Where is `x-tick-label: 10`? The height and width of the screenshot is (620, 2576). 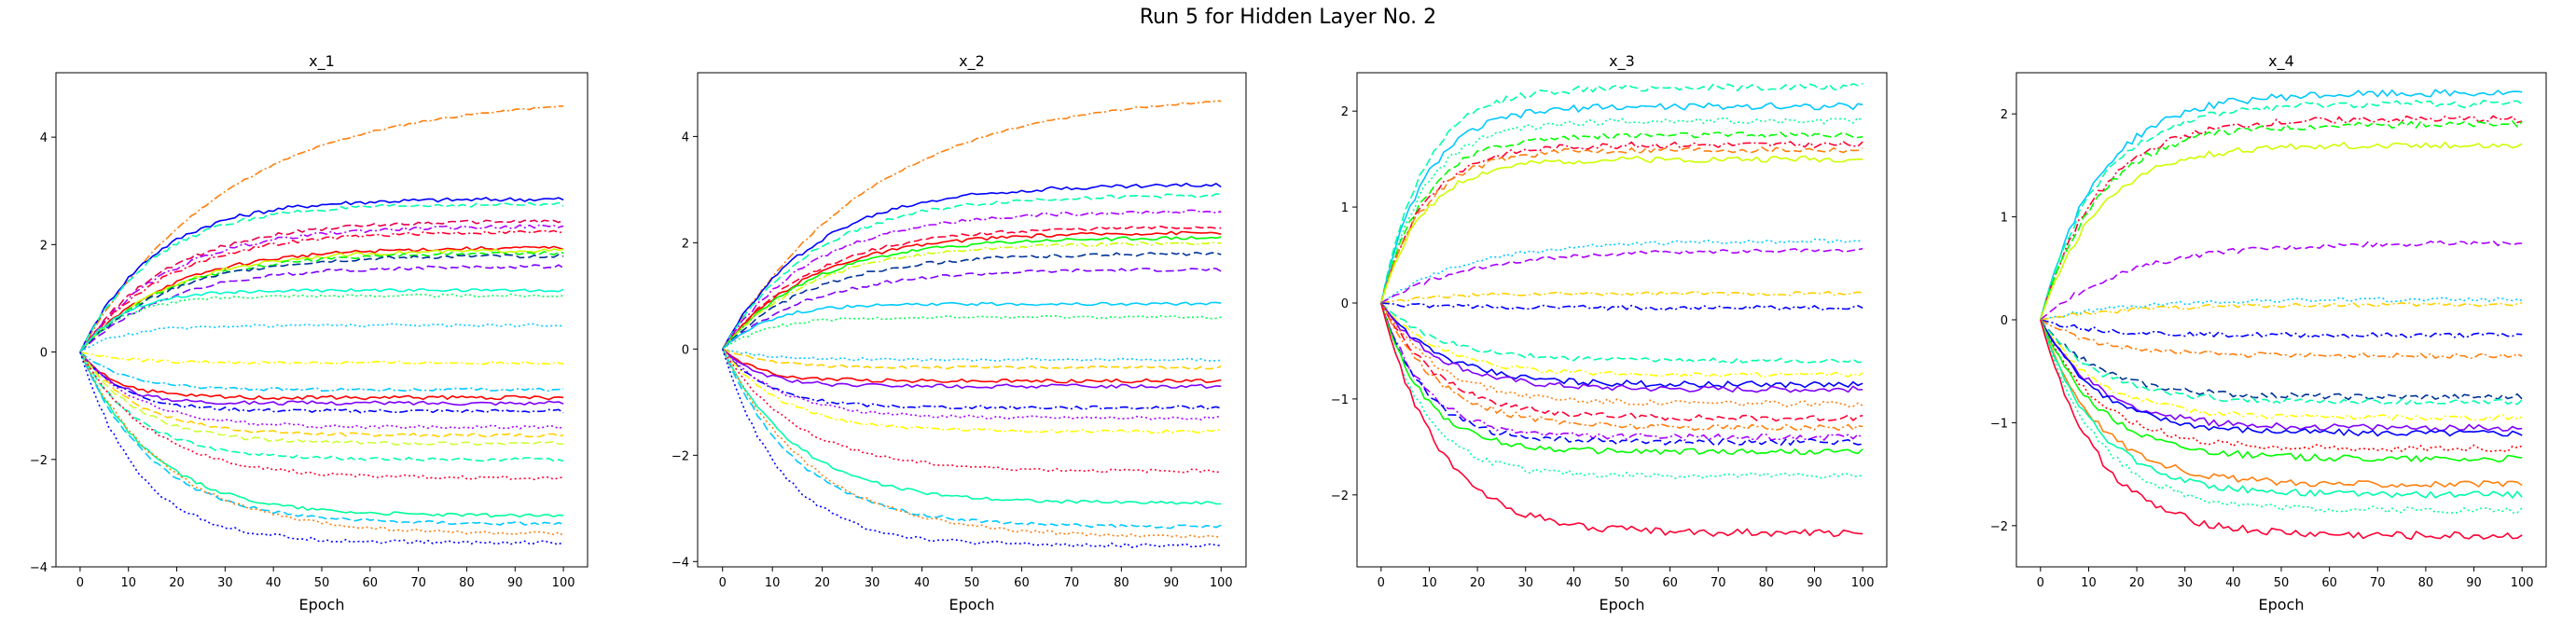
x-tick-label: 10 is located at coordinates (1429, 583).